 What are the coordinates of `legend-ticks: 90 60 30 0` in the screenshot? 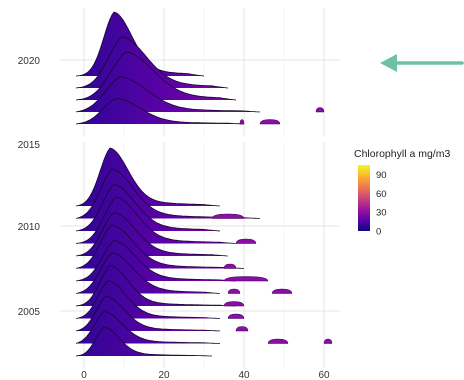 It's located at (381, 204).